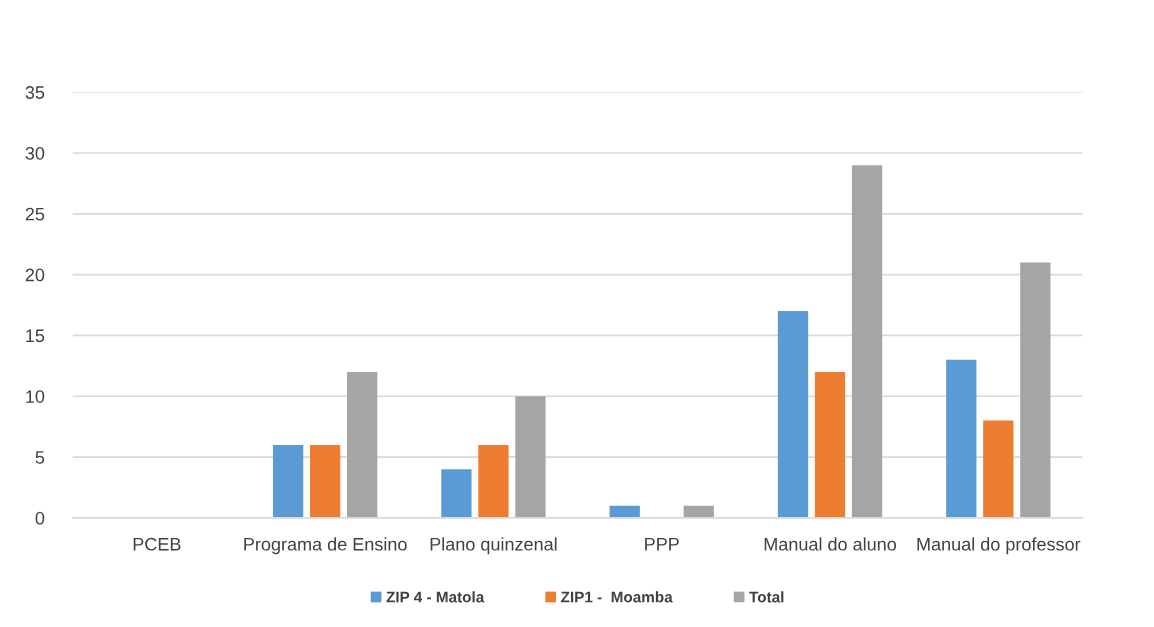 The width and height of the screenshot is (1154, 627). I want to click on y-tick-label: 20, so click(35, 275).